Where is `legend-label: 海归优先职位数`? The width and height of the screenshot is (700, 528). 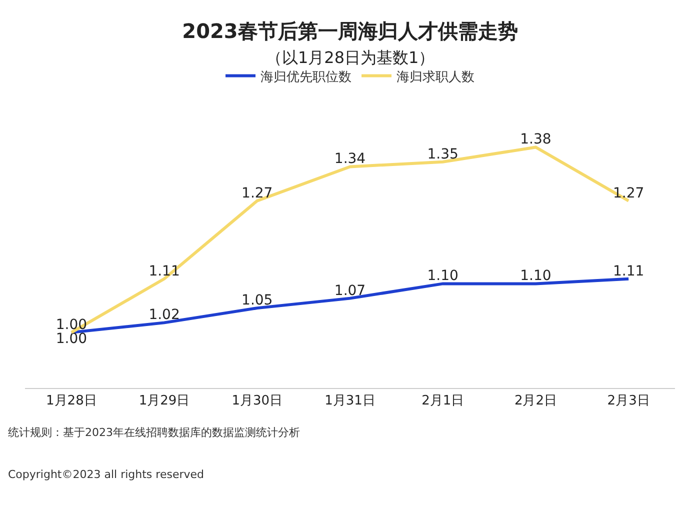
legend-label: 海归优先职位数 is located at coordinates (306, 77).